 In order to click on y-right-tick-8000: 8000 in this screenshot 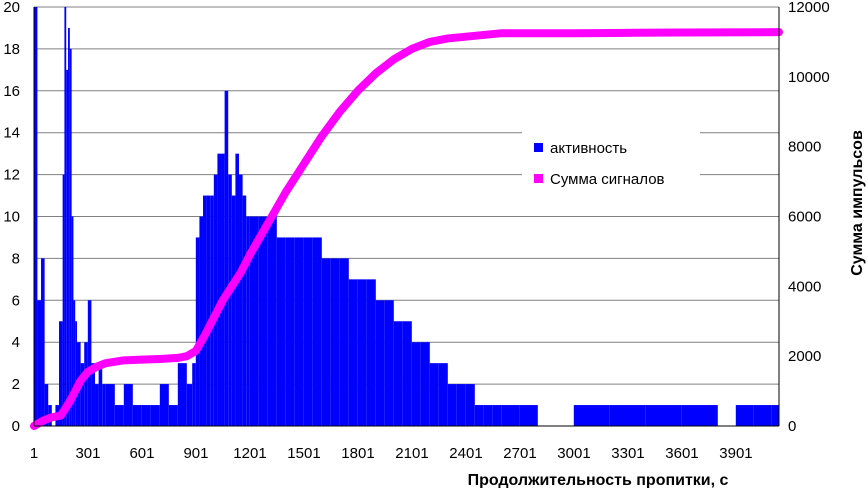, I will do `click(804, 147)`.